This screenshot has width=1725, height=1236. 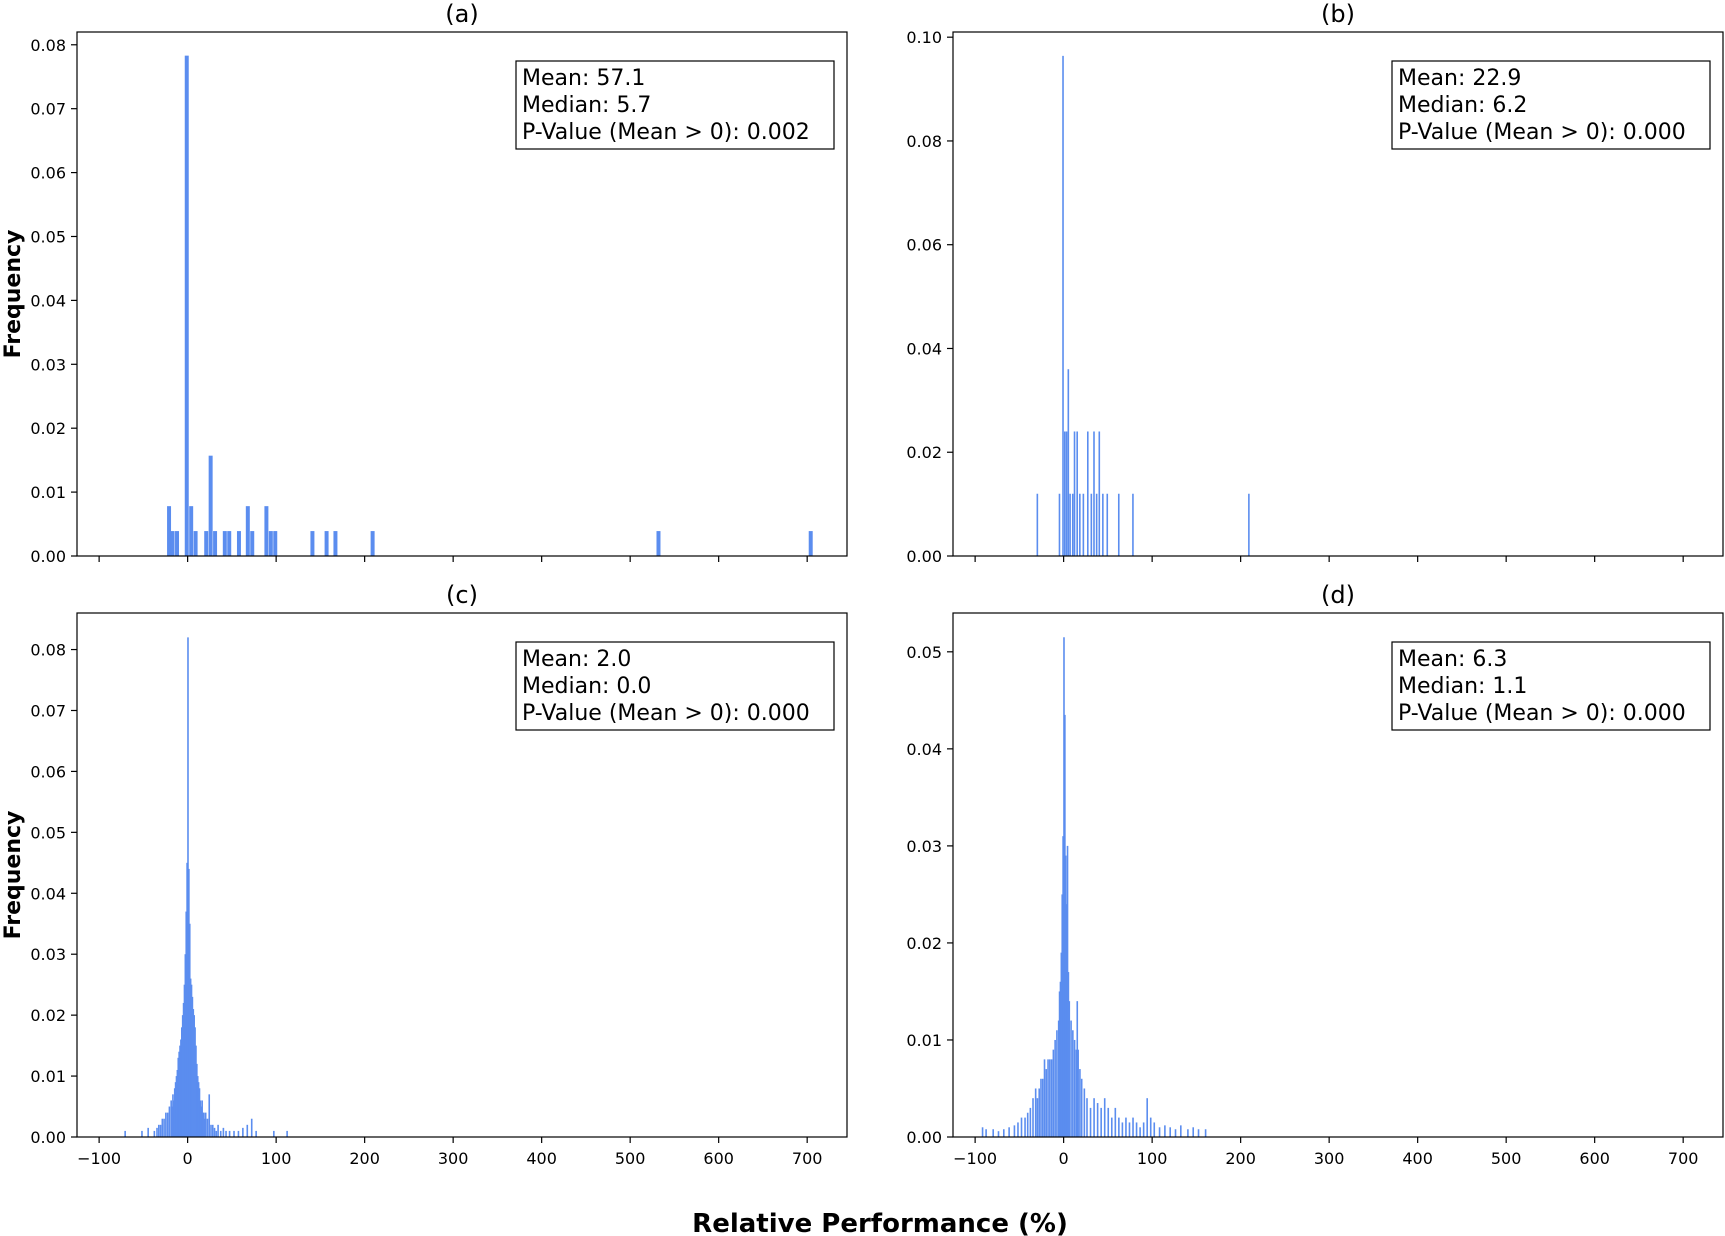 What do you see at coordinates (586, 105) in the screenshot?
I see `stats-median: Median: 5.7` at bounding box center [586, 105].